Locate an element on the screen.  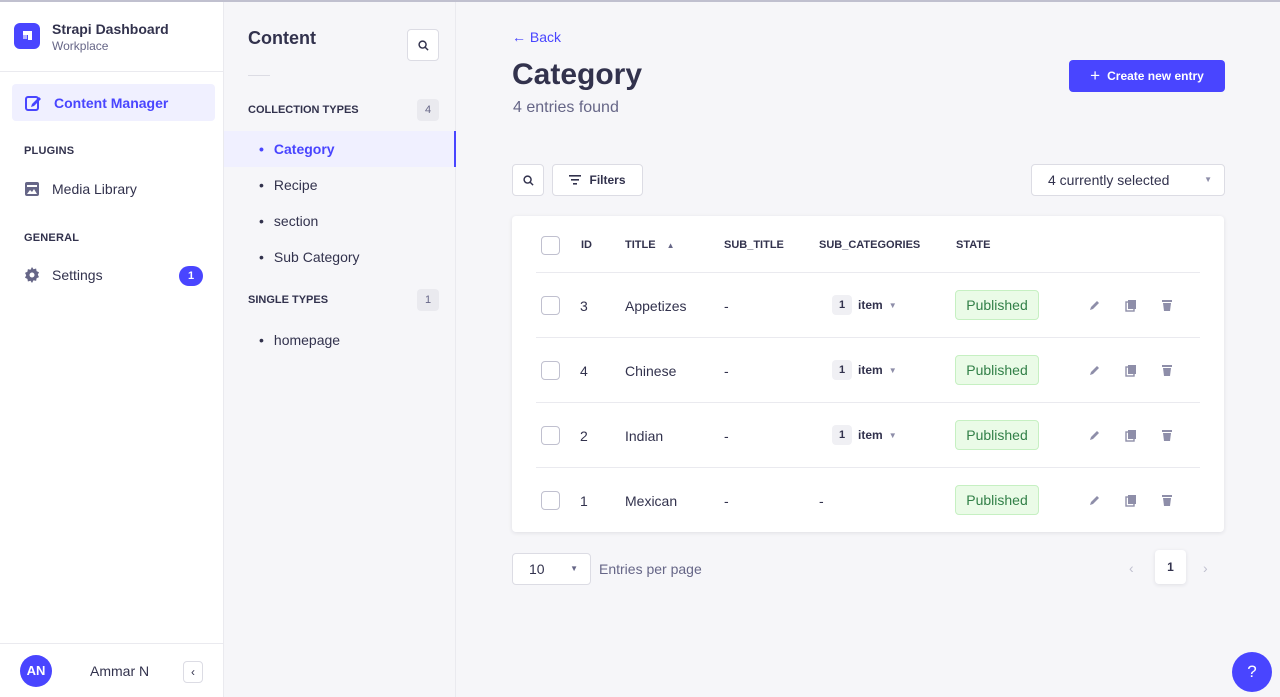
subnav-item-label: homepage is located at coordinates (307, 340).